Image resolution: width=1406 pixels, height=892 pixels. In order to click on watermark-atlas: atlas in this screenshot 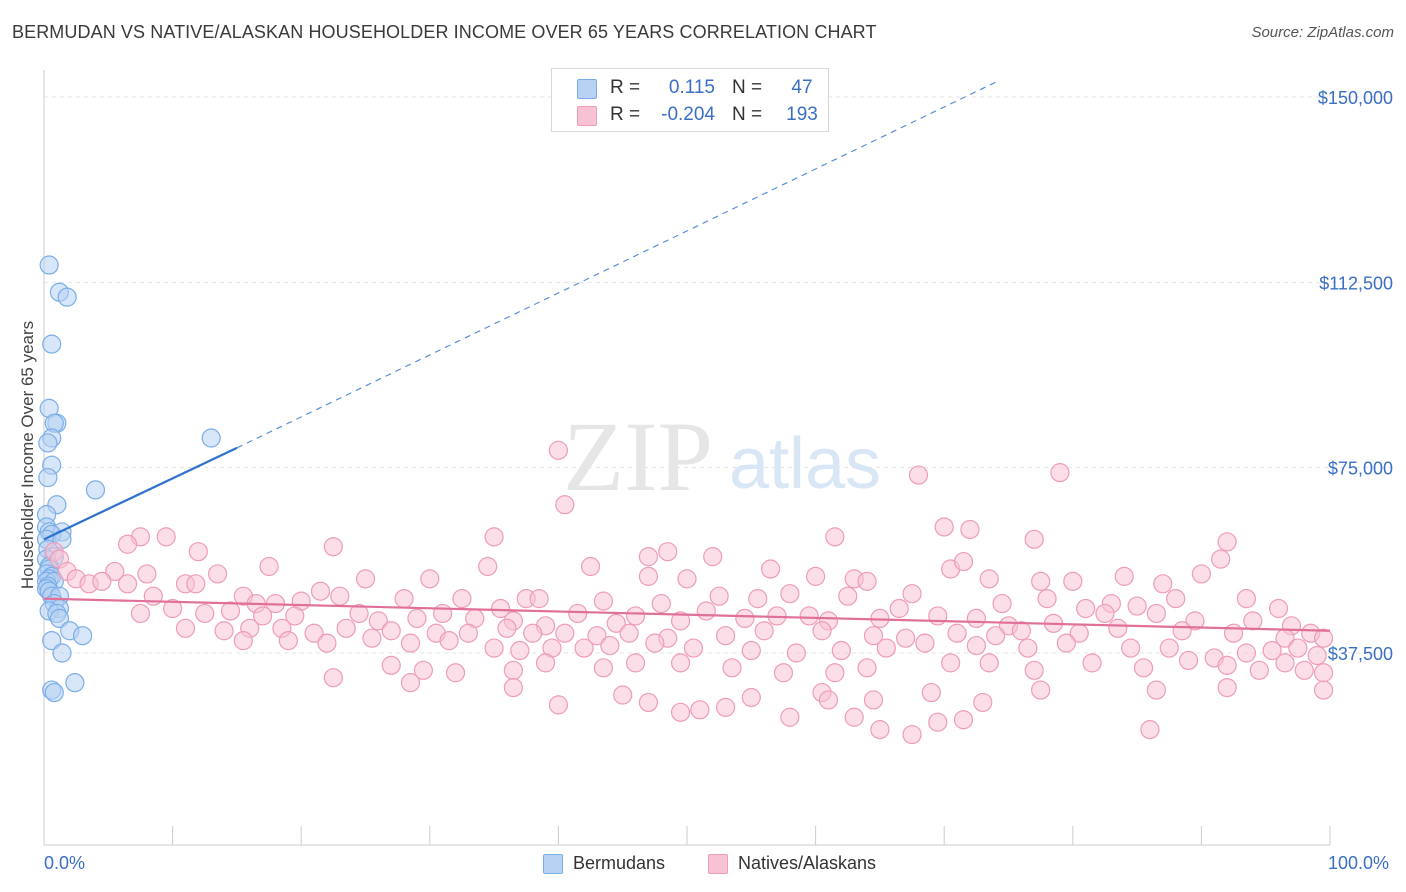, I will do `click(805, 464)`.